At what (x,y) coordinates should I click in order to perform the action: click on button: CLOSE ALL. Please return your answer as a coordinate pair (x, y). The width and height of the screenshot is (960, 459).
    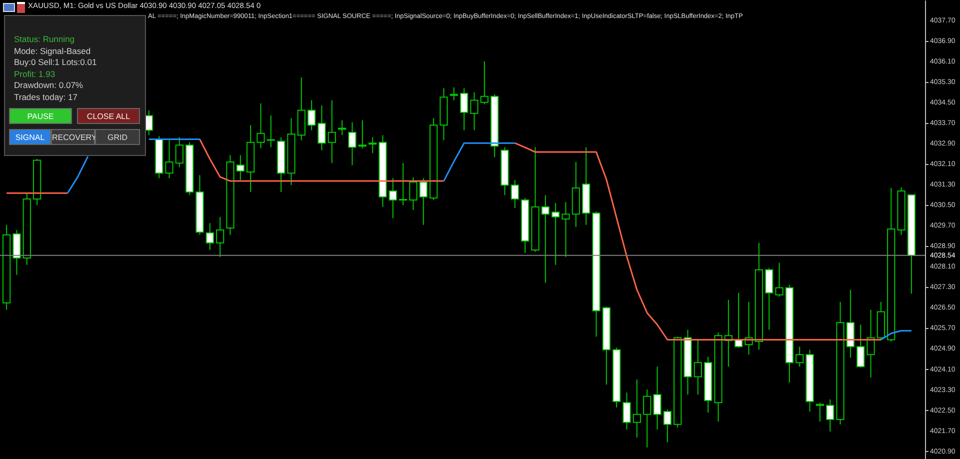
    Looking at the image, I should click on (108, 116).